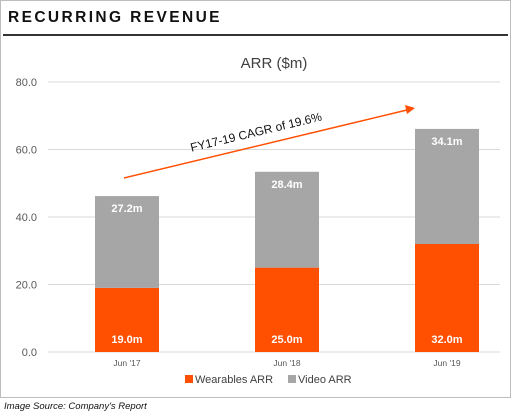 Image resolution: width=517 pixels, height=417 pixels. What do you see at coordinates (126, 340) in the screenshot?
I see `wearables-data-label: 19.0m` at bounding box center [126, 340].